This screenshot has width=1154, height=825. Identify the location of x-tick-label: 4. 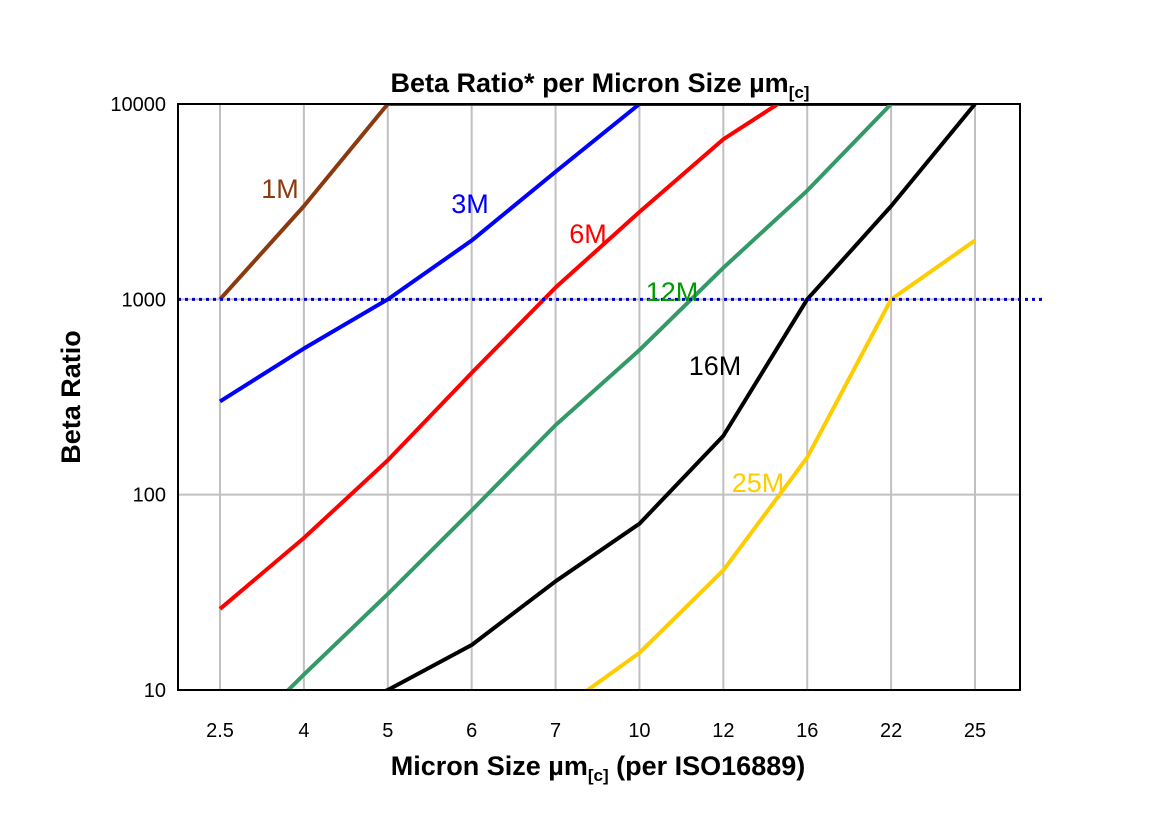
(303, 731).